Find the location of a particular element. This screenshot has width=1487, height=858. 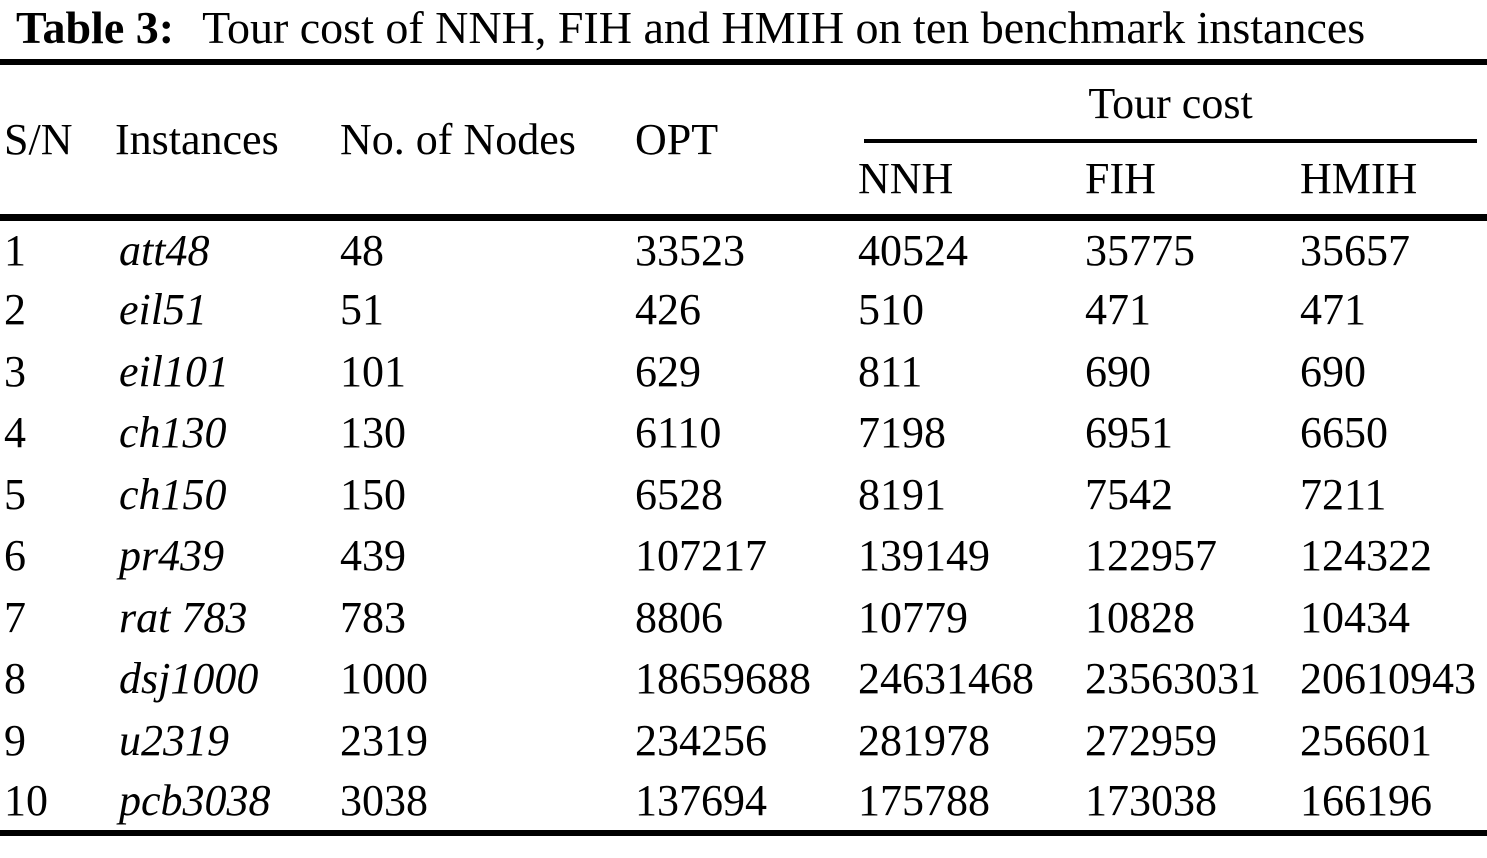

cell-fih: 7542 is located at coordinates (1129, 494).